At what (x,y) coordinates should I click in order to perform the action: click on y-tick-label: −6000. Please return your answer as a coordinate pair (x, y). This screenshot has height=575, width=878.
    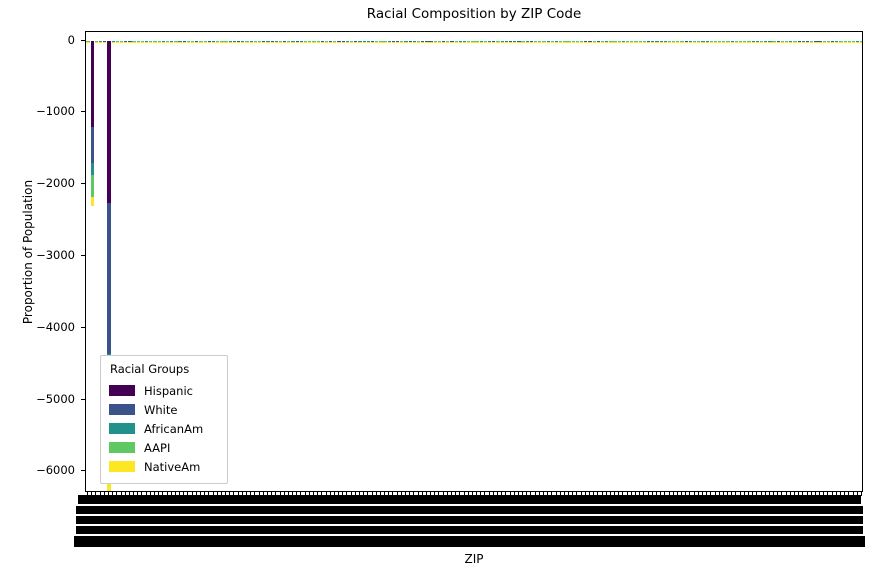
    Looking at the image, I should click on (55, 470).